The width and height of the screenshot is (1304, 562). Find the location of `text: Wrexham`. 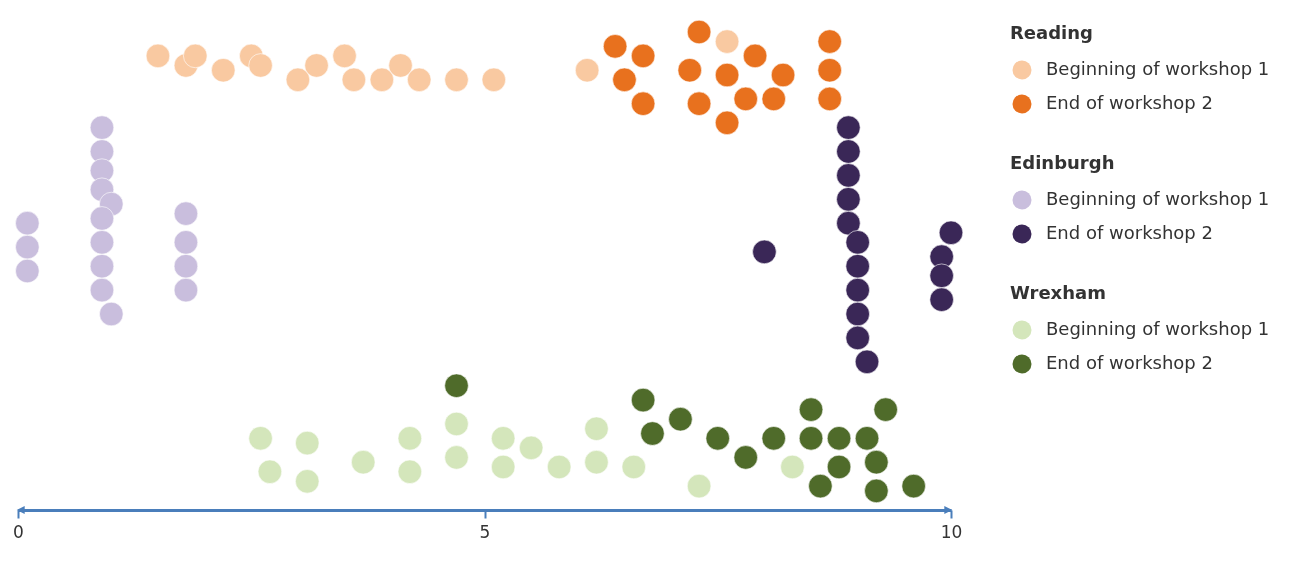

text: Wrexham is located at coordinates (1058, 292).